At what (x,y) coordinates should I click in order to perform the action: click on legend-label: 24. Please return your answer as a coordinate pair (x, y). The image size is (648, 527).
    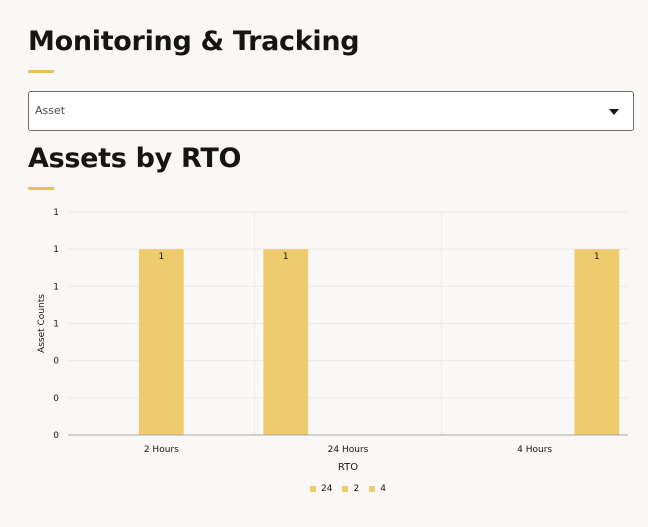
    Looking at the image, I should click on (327, 489).